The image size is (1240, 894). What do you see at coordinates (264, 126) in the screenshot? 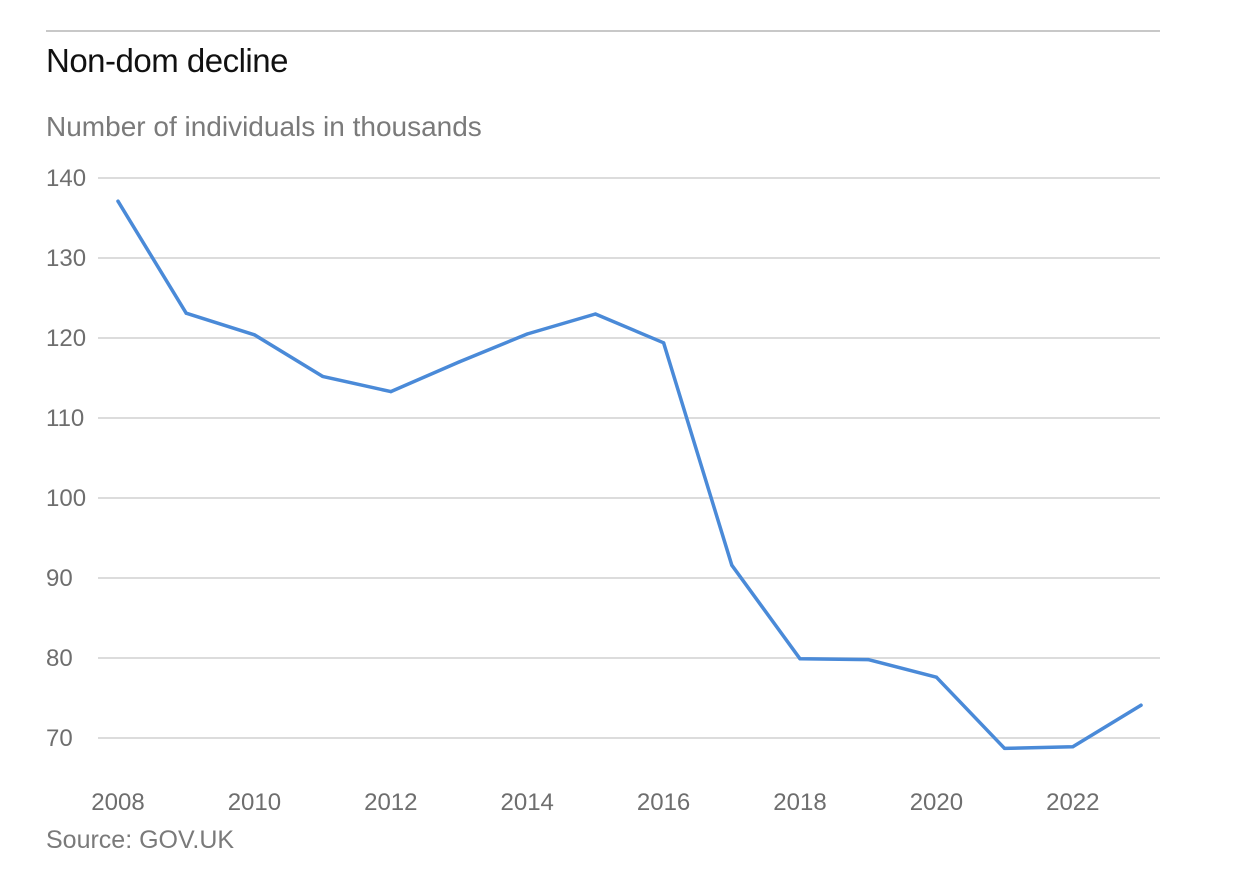
I see `chart-subtitle: Number of individuals in thousands` at bounding box center [264, 126].